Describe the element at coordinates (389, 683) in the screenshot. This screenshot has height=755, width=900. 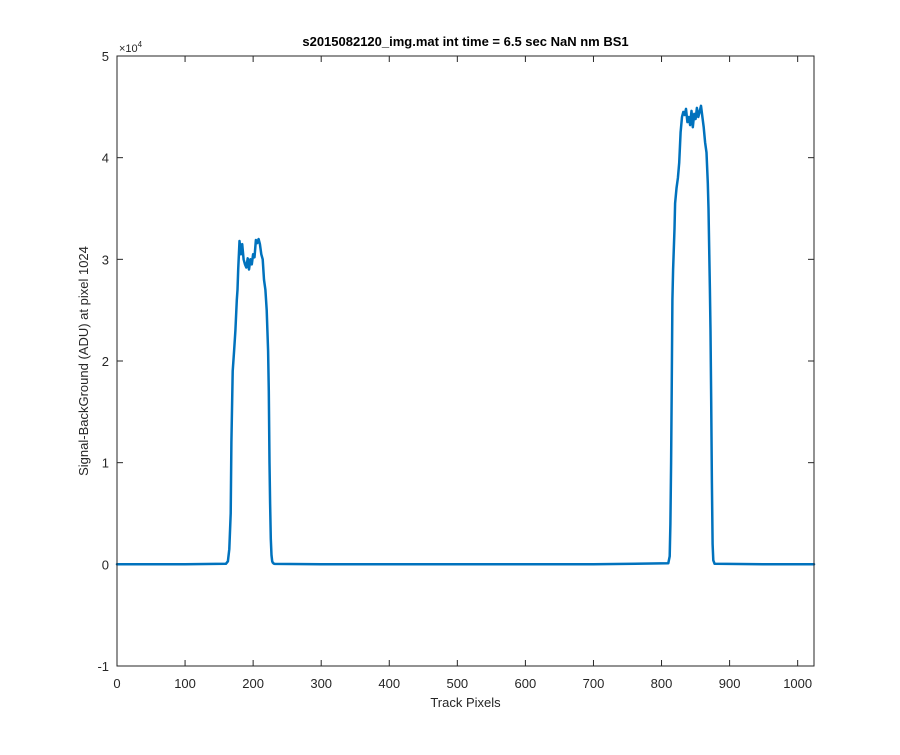
I see `x-tick-label: 400` at that location.